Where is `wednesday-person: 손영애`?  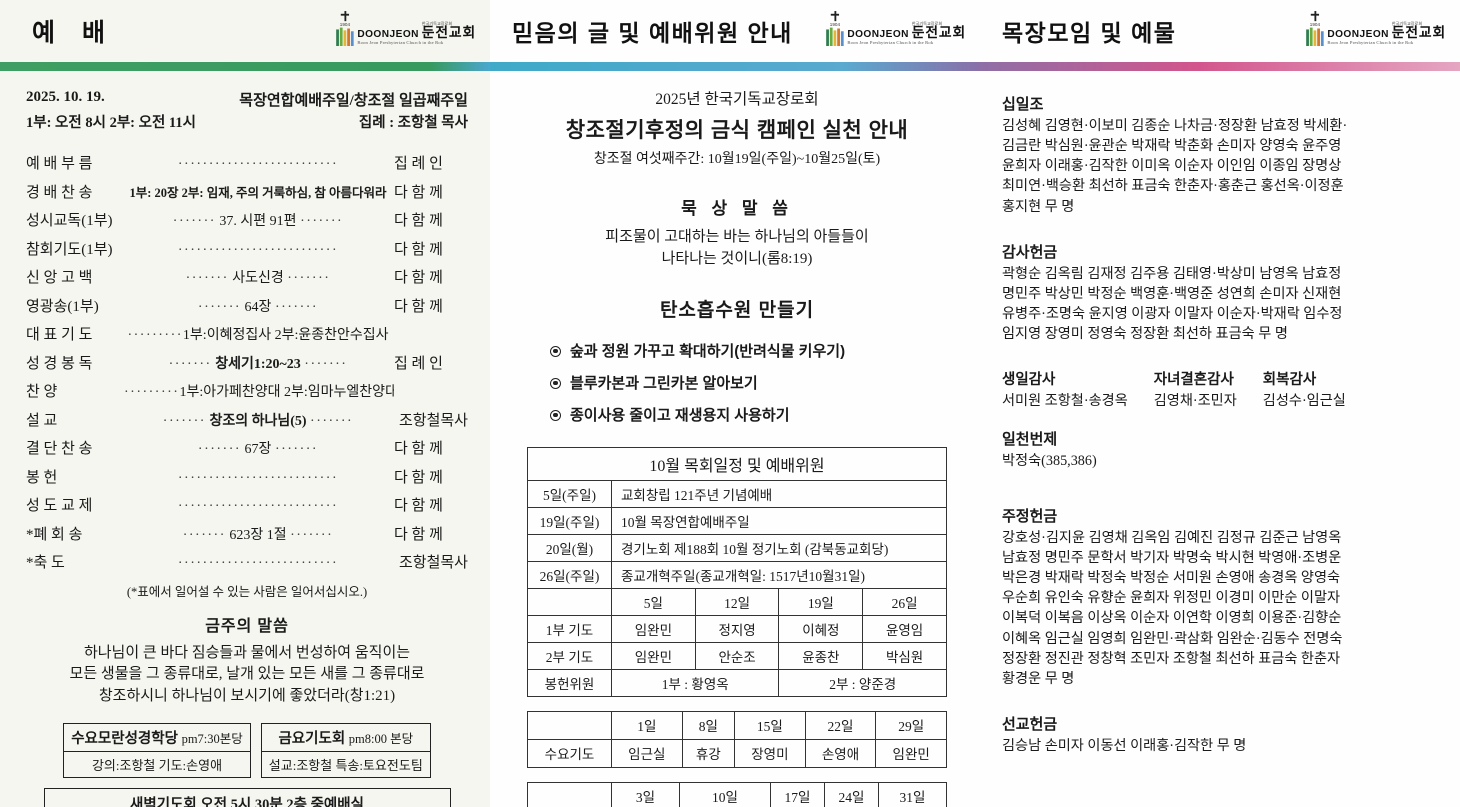 wednesday-person: 손영애 is located at coordinates (840, 753).